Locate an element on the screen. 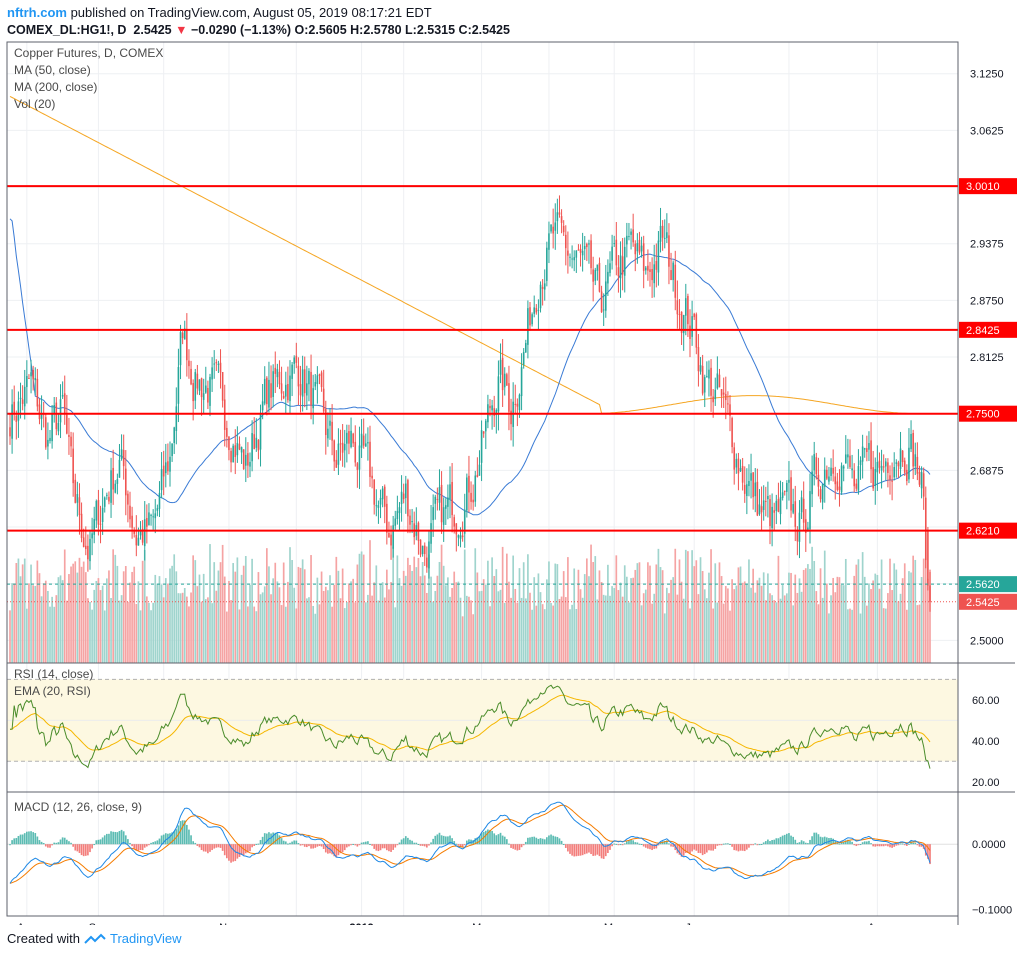 The height and width of the screenshot is (956, 1023). reference-label: 2.5620 is located at coordinates (983, 585).